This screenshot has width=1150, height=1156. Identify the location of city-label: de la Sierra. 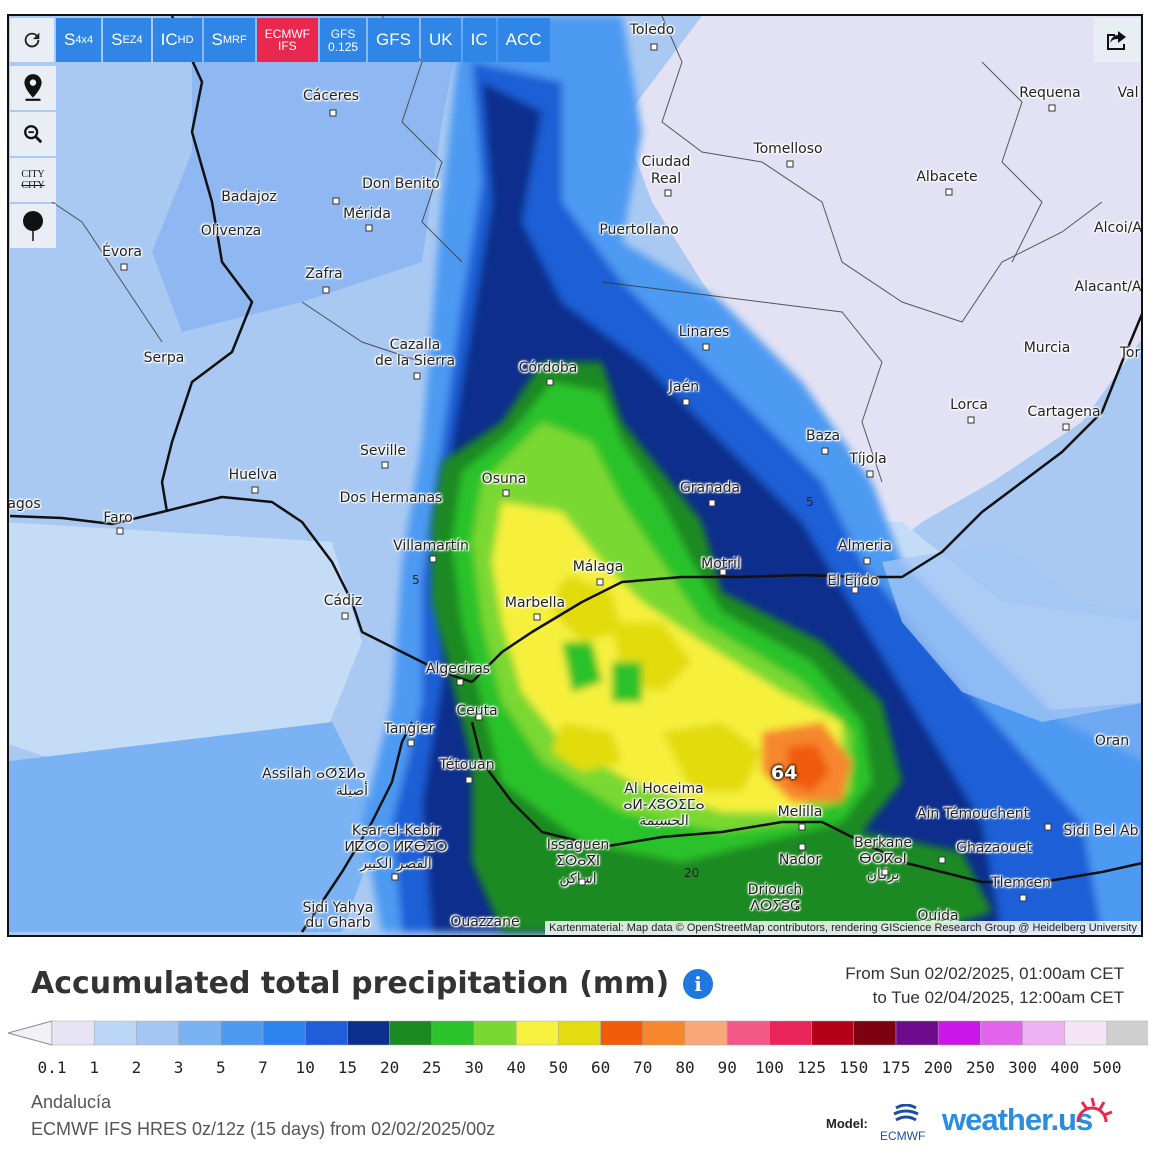
(415, 361).